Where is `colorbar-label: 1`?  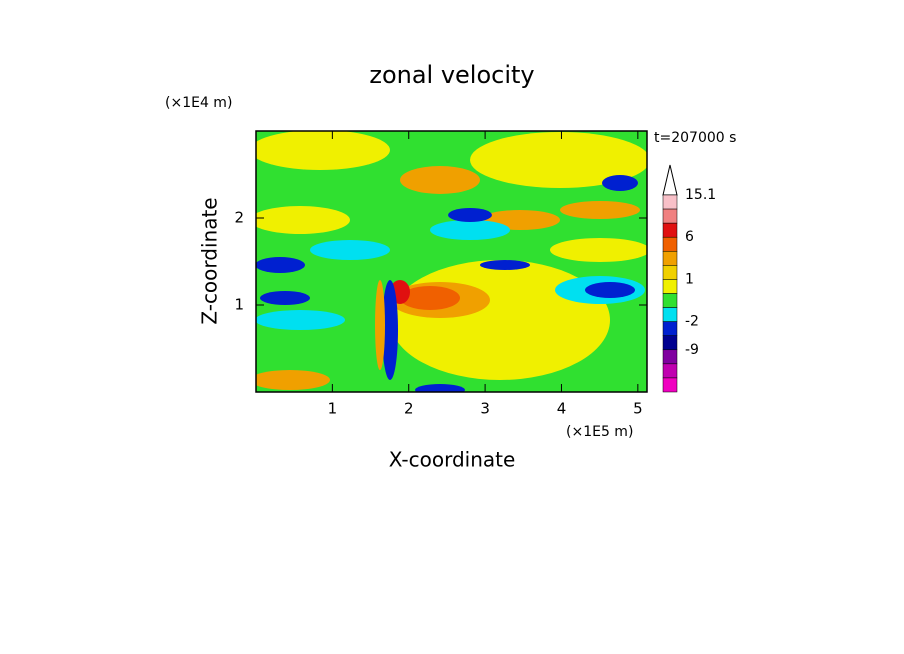 colorbar-label: 1 is located at coordinates (689, 279).